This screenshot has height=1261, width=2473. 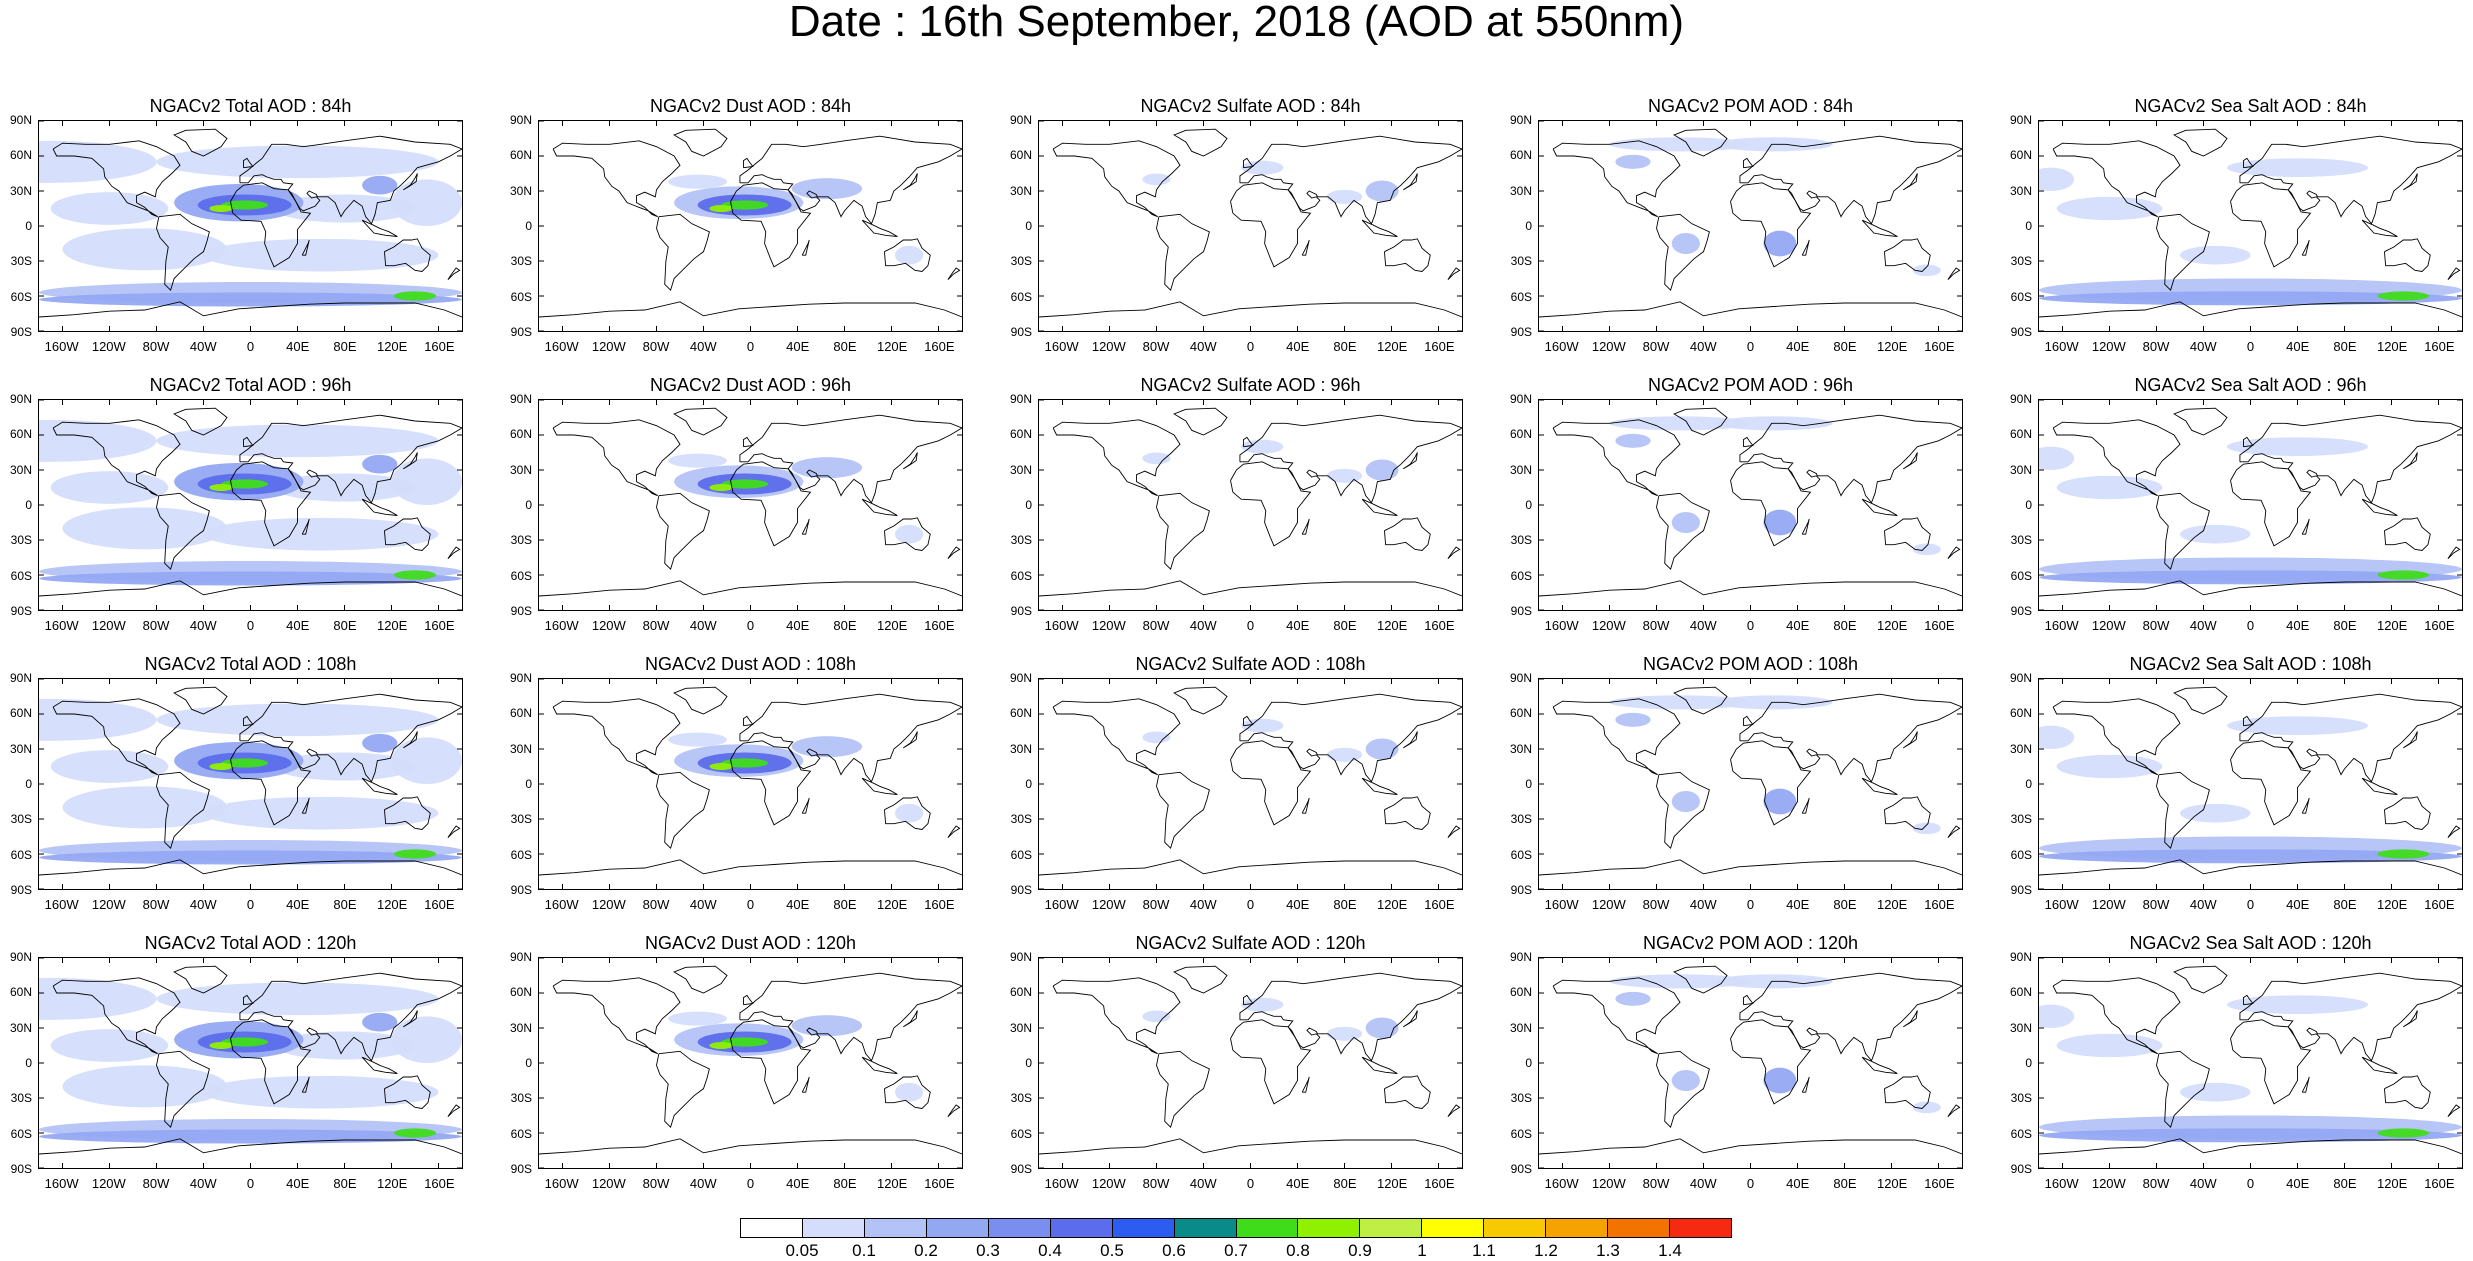 I want to click on lon-label: 40W, so click(x=703, y=346).